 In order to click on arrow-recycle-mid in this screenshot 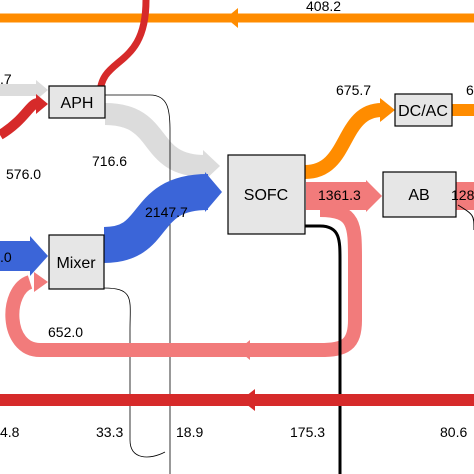, I will do `click(244, 350)`.